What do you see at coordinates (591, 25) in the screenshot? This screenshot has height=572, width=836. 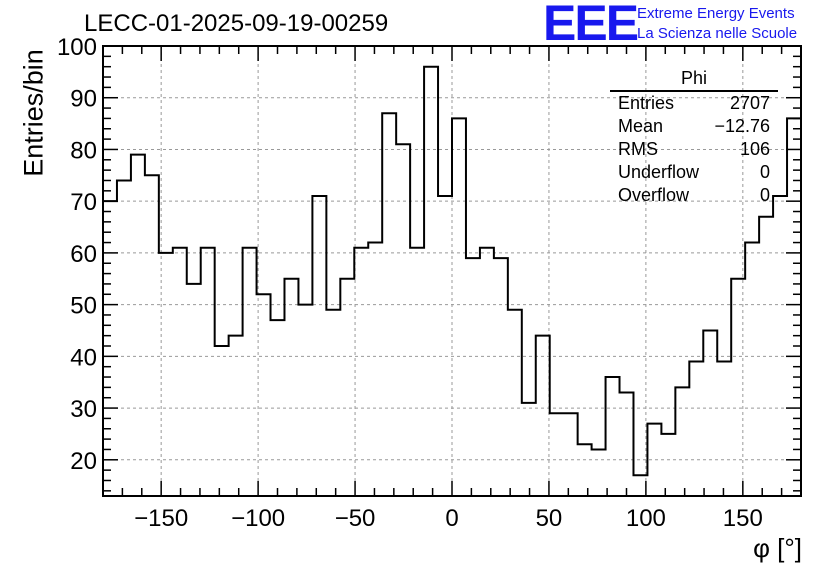 I see `eee-logo: EEE` at bounding box center [591, 25].